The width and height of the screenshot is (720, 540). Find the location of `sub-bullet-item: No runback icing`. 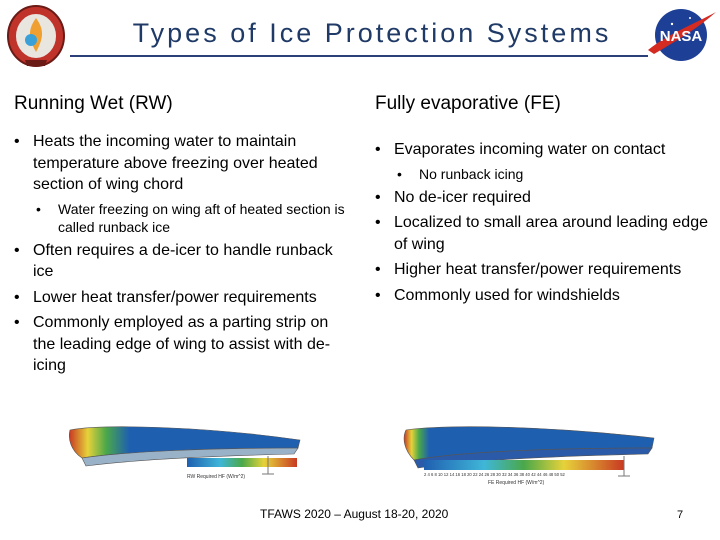

sub-bullet-item: No runback icing is located at coordinates (553, 174).